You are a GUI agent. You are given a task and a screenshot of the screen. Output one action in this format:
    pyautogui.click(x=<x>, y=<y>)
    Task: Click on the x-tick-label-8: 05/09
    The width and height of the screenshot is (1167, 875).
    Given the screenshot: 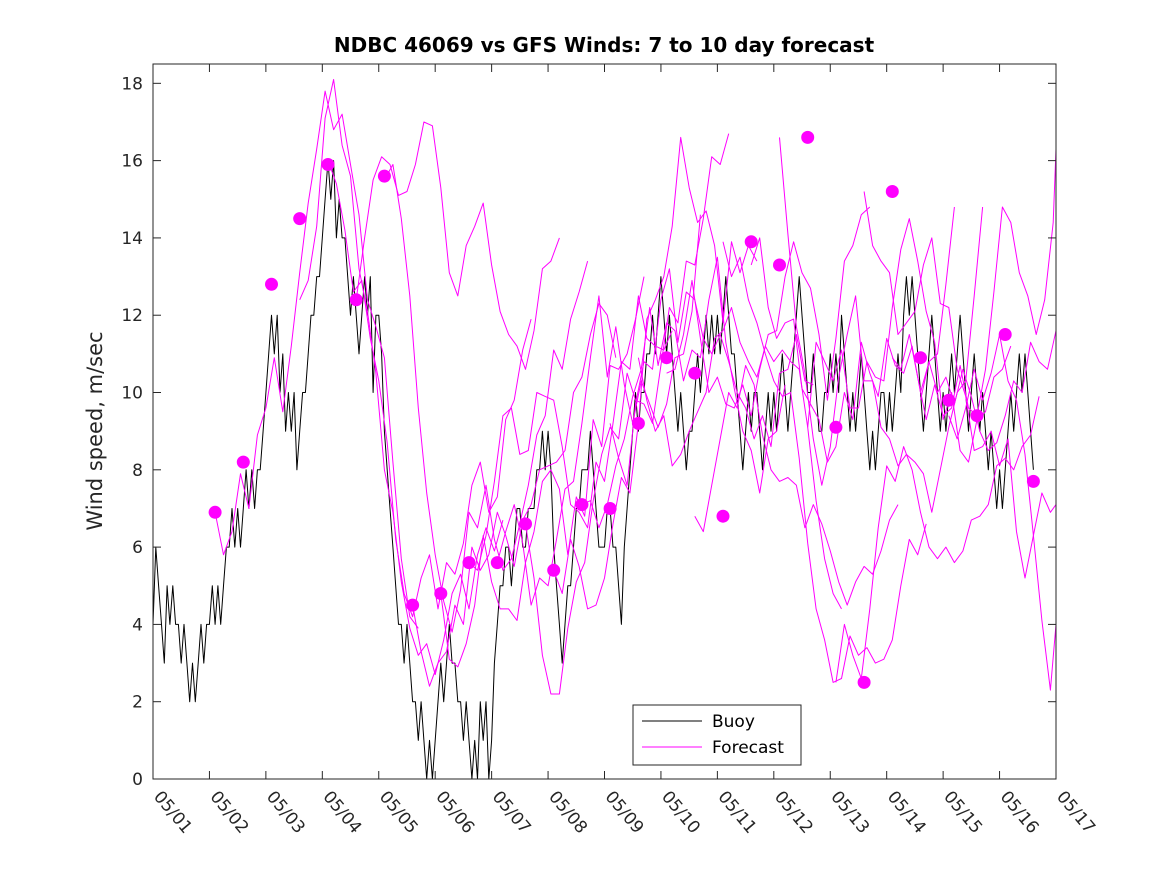 What is the action you would take?
    pyautogui.click(x=624, y=812)
    